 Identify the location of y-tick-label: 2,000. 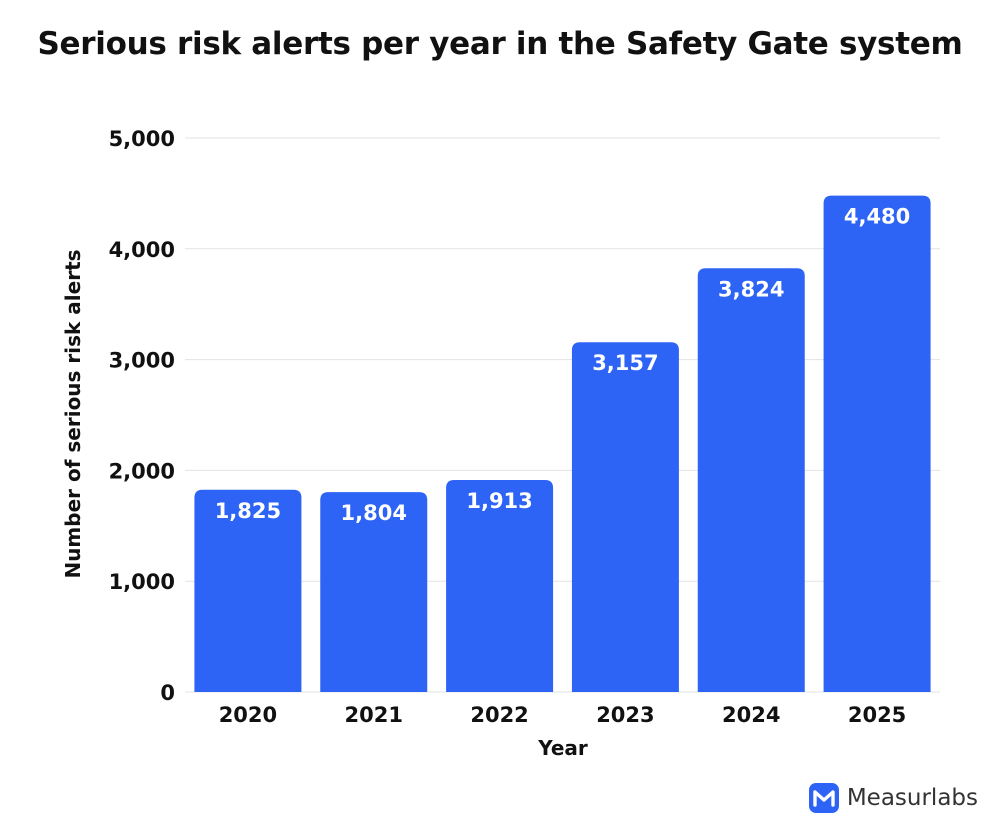
(142, 471).